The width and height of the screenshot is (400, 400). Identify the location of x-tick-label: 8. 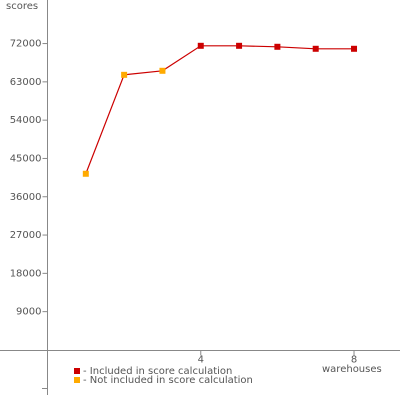
(354, 360).